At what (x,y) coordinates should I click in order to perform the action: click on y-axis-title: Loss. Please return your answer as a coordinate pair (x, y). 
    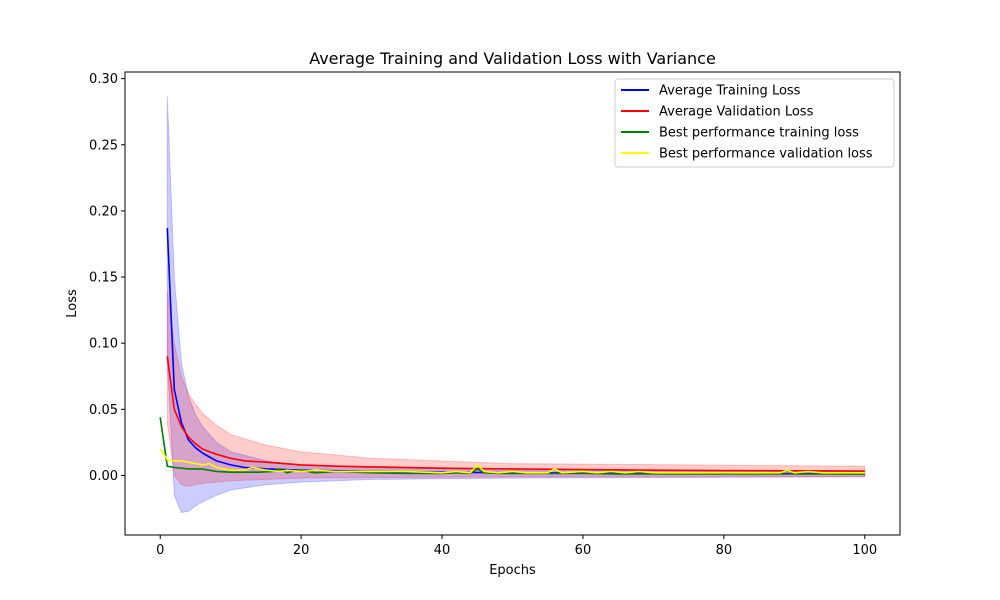
    Looking at the image, I should click on (72, 303).